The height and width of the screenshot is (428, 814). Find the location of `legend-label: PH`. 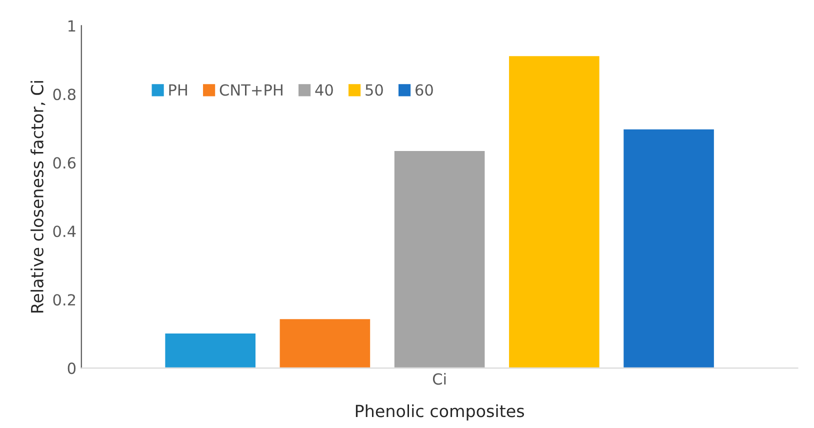

legend-label: PH is located at coordinates (178, 90).